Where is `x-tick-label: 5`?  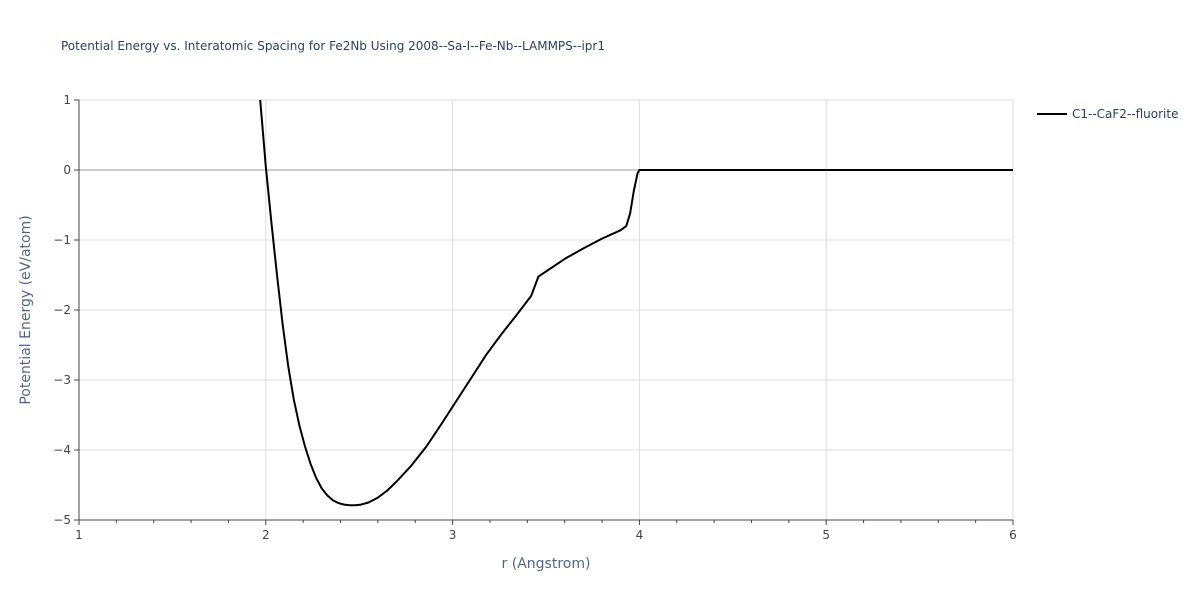 x-tick-label: 5 is located at coordinates (826, 535).